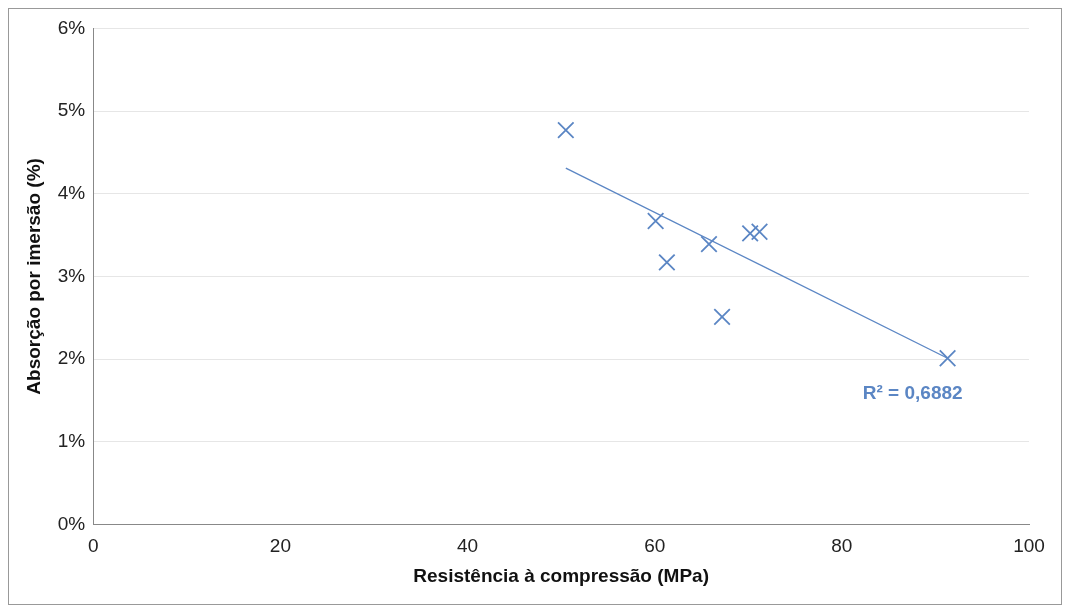  Describe the element at coordinates (561, 575) in the screenshot. I see `x-axis-title: Resistência à compressão (MPa)` at that location.